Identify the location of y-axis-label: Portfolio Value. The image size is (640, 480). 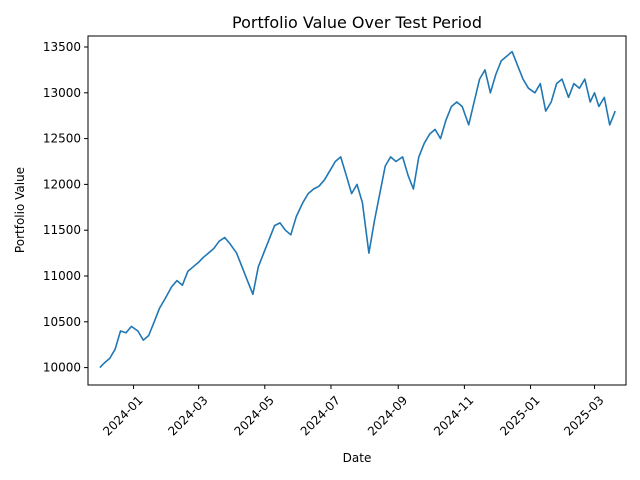
(20, 210).